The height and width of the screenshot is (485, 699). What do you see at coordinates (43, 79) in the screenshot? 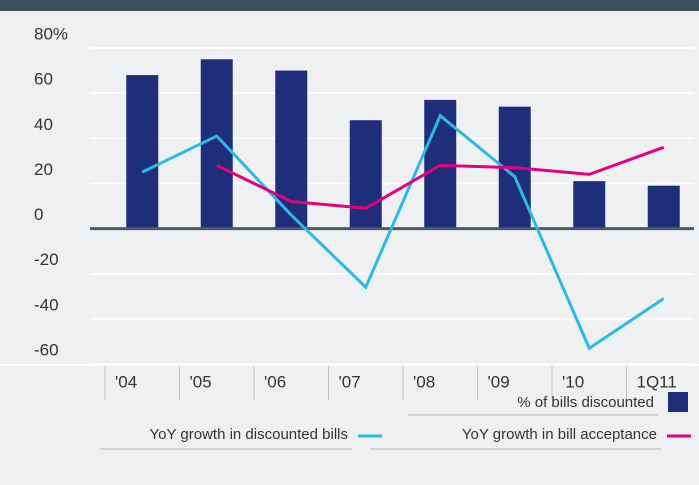
I see `y-tick-label: 60` at bounding box center [43, 79].